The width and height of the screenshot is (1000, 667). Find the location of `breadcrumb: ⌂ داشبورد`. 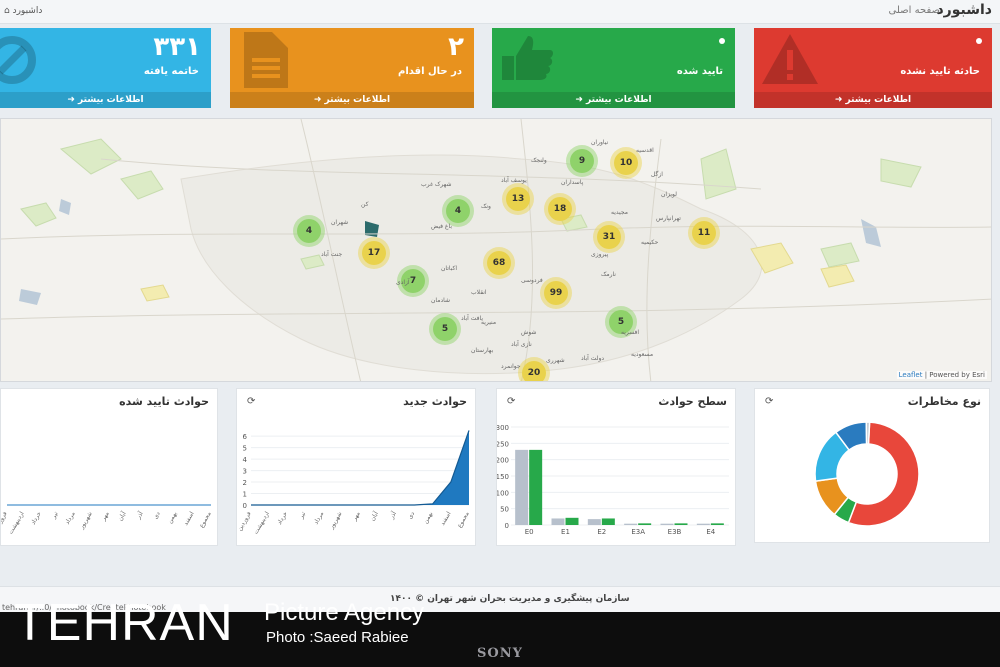

breadcrumb: ⌂ داشبورد is located at coordinates (23, 11).